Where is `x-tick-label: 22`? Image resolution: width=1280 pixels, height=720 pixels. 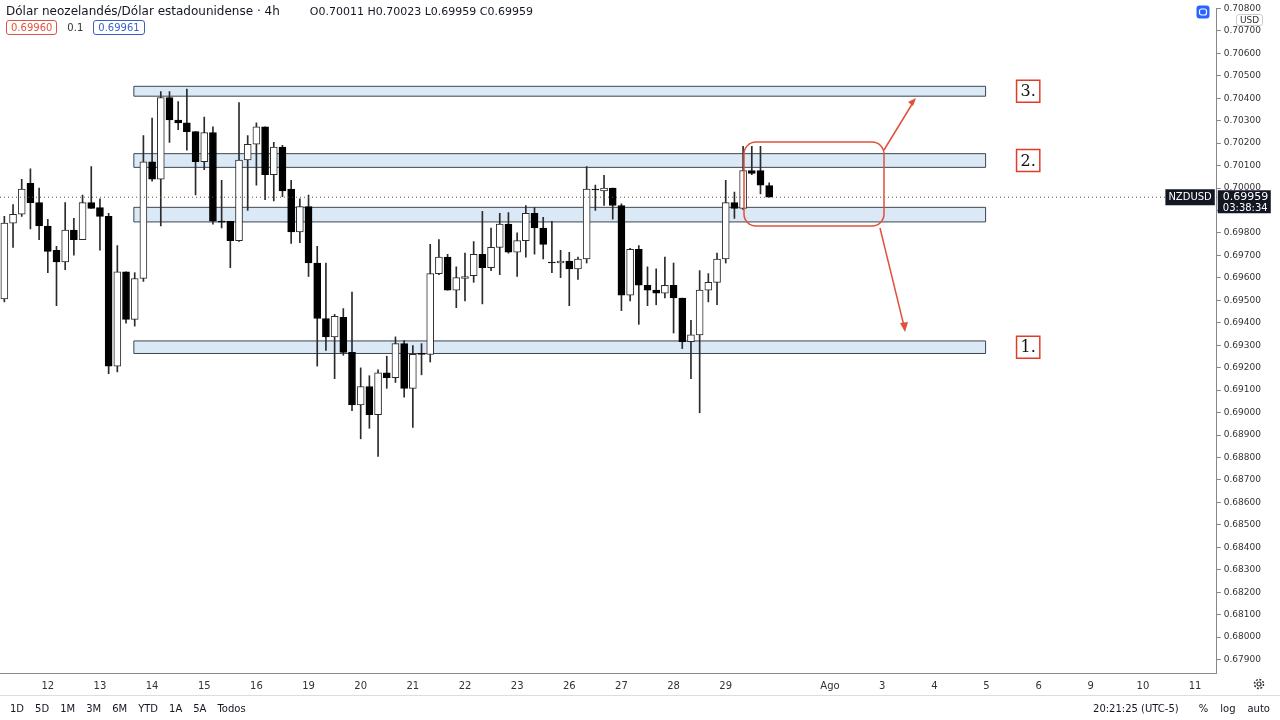 x-tick-label: 22 is located at coordinates (465, 685).